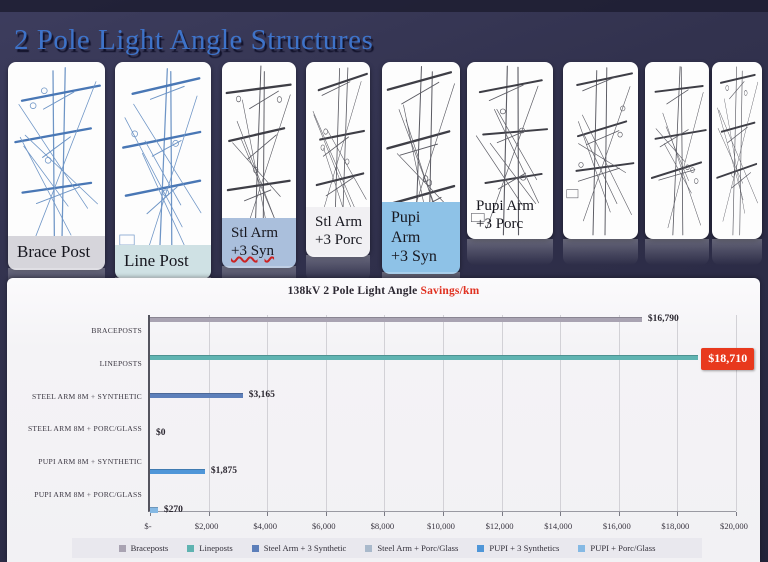 The image size is (768, 562). What do you see at coordinates (84, 429) in the screenshot?
I see `category-label-steel-arm-8m-porc-glass: STEEL ARM 8M + PORC/GLASS` at bounding box center [84, 429].